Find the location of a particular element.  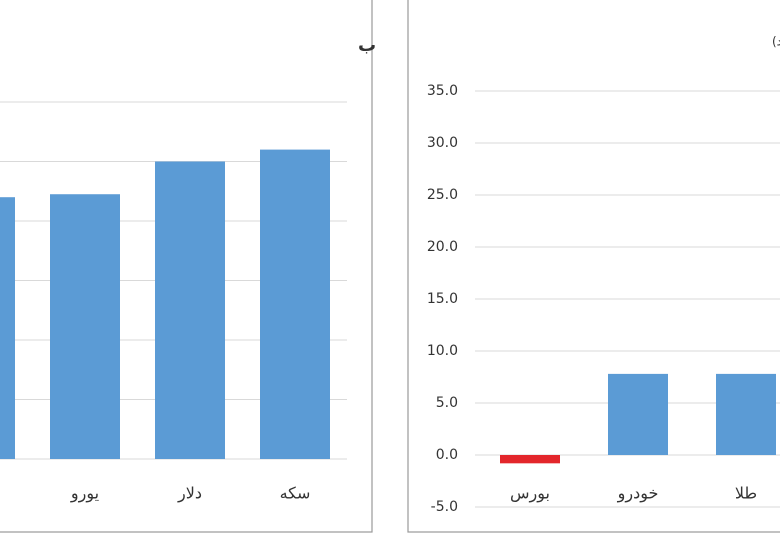

y-tick-label: 0.0 is located at coordinates (447, 455).